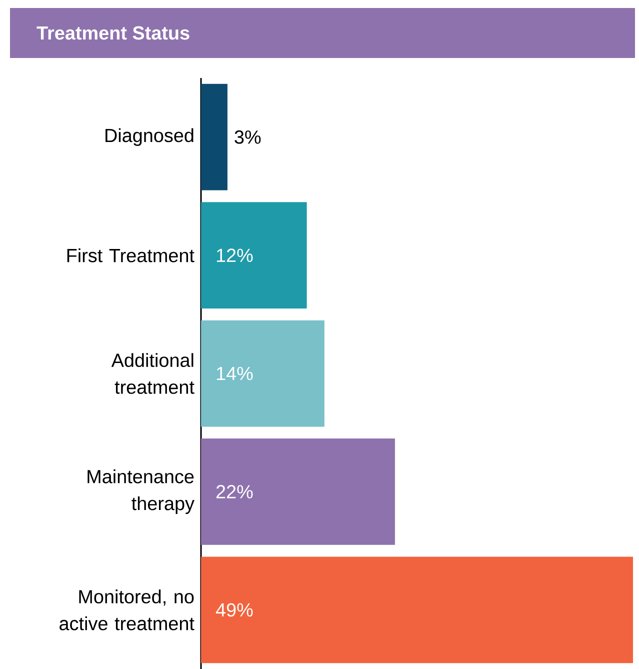 This screenshot has width=639, height=669. What do you see at coordinates (141, 491) in the screenshot?
I see `y-tick-label: Maintenance therapy` at bounding box center [141, 491].